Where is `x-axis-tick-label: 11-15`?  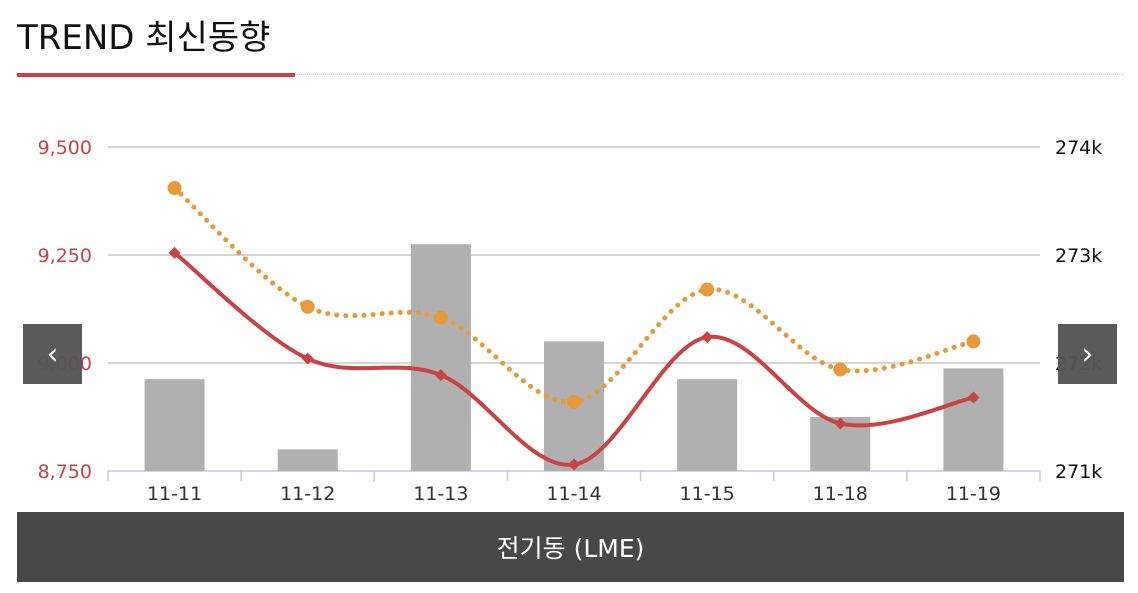
x-axis-tick-label: 11-15 is located at coordinates (707, 494).